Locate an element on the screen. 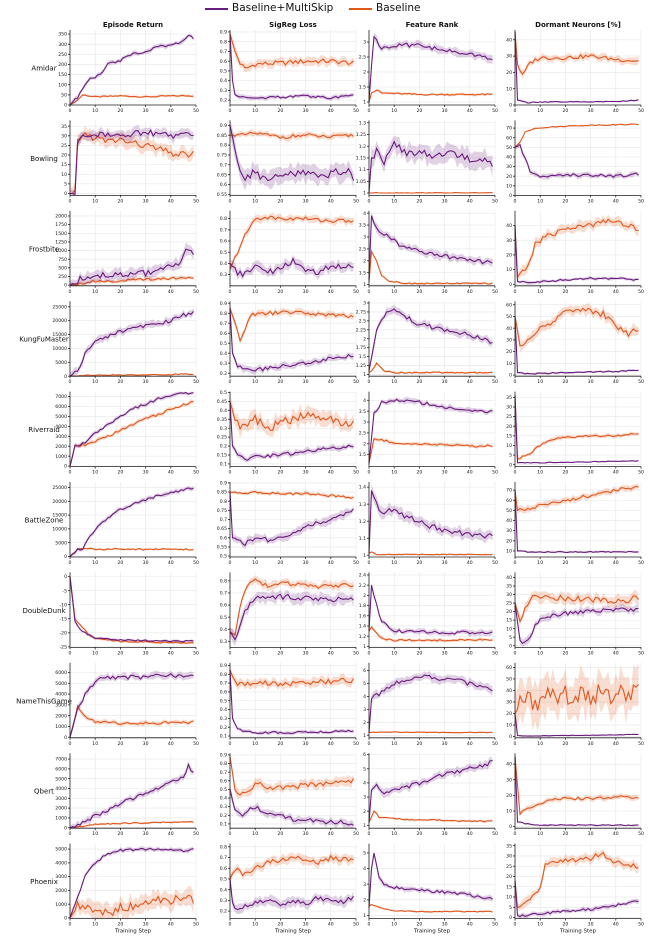 Image resolution: width=650 pixels, height=949 pixels. x-axis-label: Training Step is located at coordinates (577, 932).